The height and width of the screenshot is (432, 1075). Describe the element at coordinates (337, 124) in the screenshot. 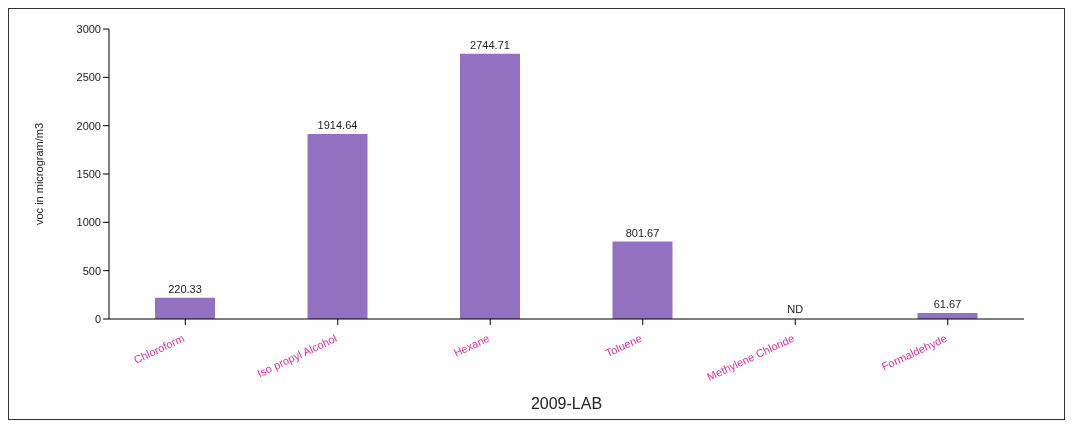

I see `data-label: 1914.64` at that location.